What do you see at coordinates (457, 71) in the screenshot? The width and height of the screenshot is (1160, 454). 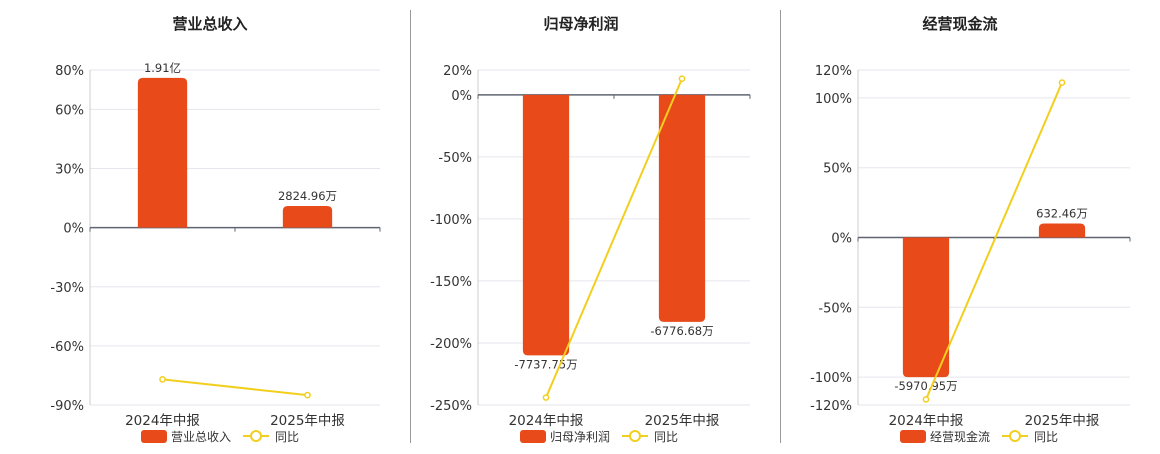 I see `y-tick-label: 20%` at bounding box center [457, 71].